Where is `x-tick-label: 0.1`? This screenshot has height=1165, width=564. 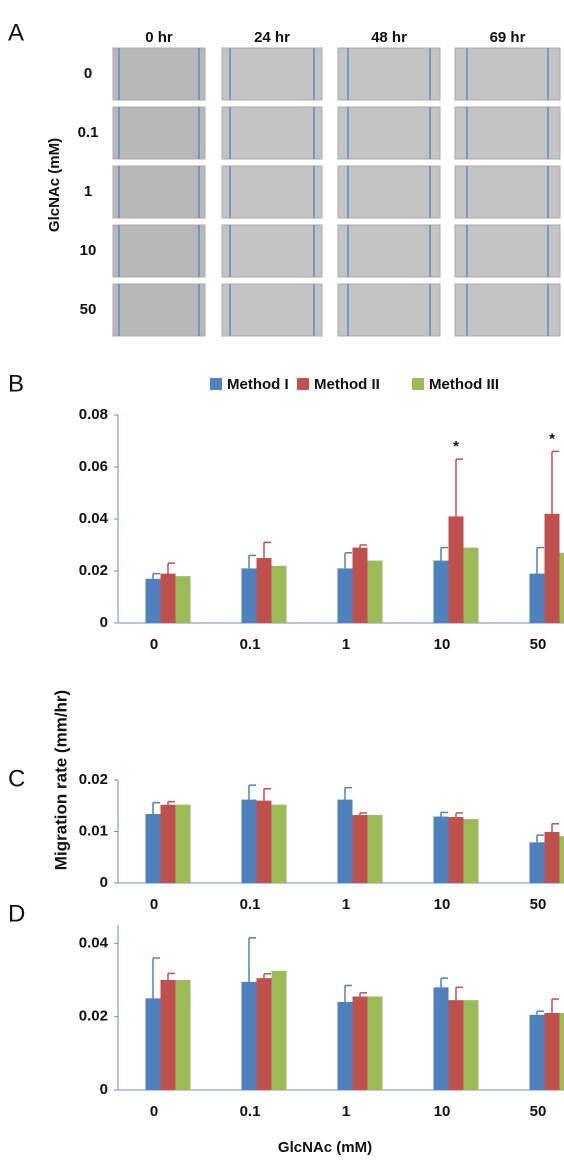
x-tick-label: 0.1 is located at coordinates (250, 1111).